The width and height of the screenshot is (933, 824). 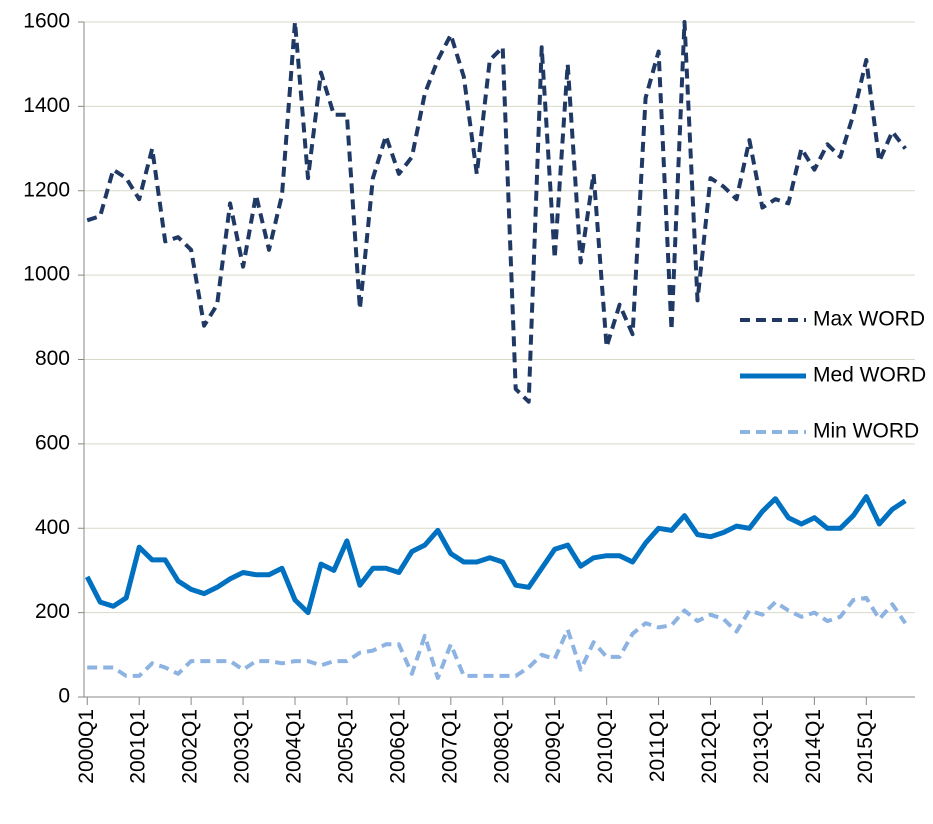 I want to click on y-tick-label: 1600, so click(x=46, y=21).